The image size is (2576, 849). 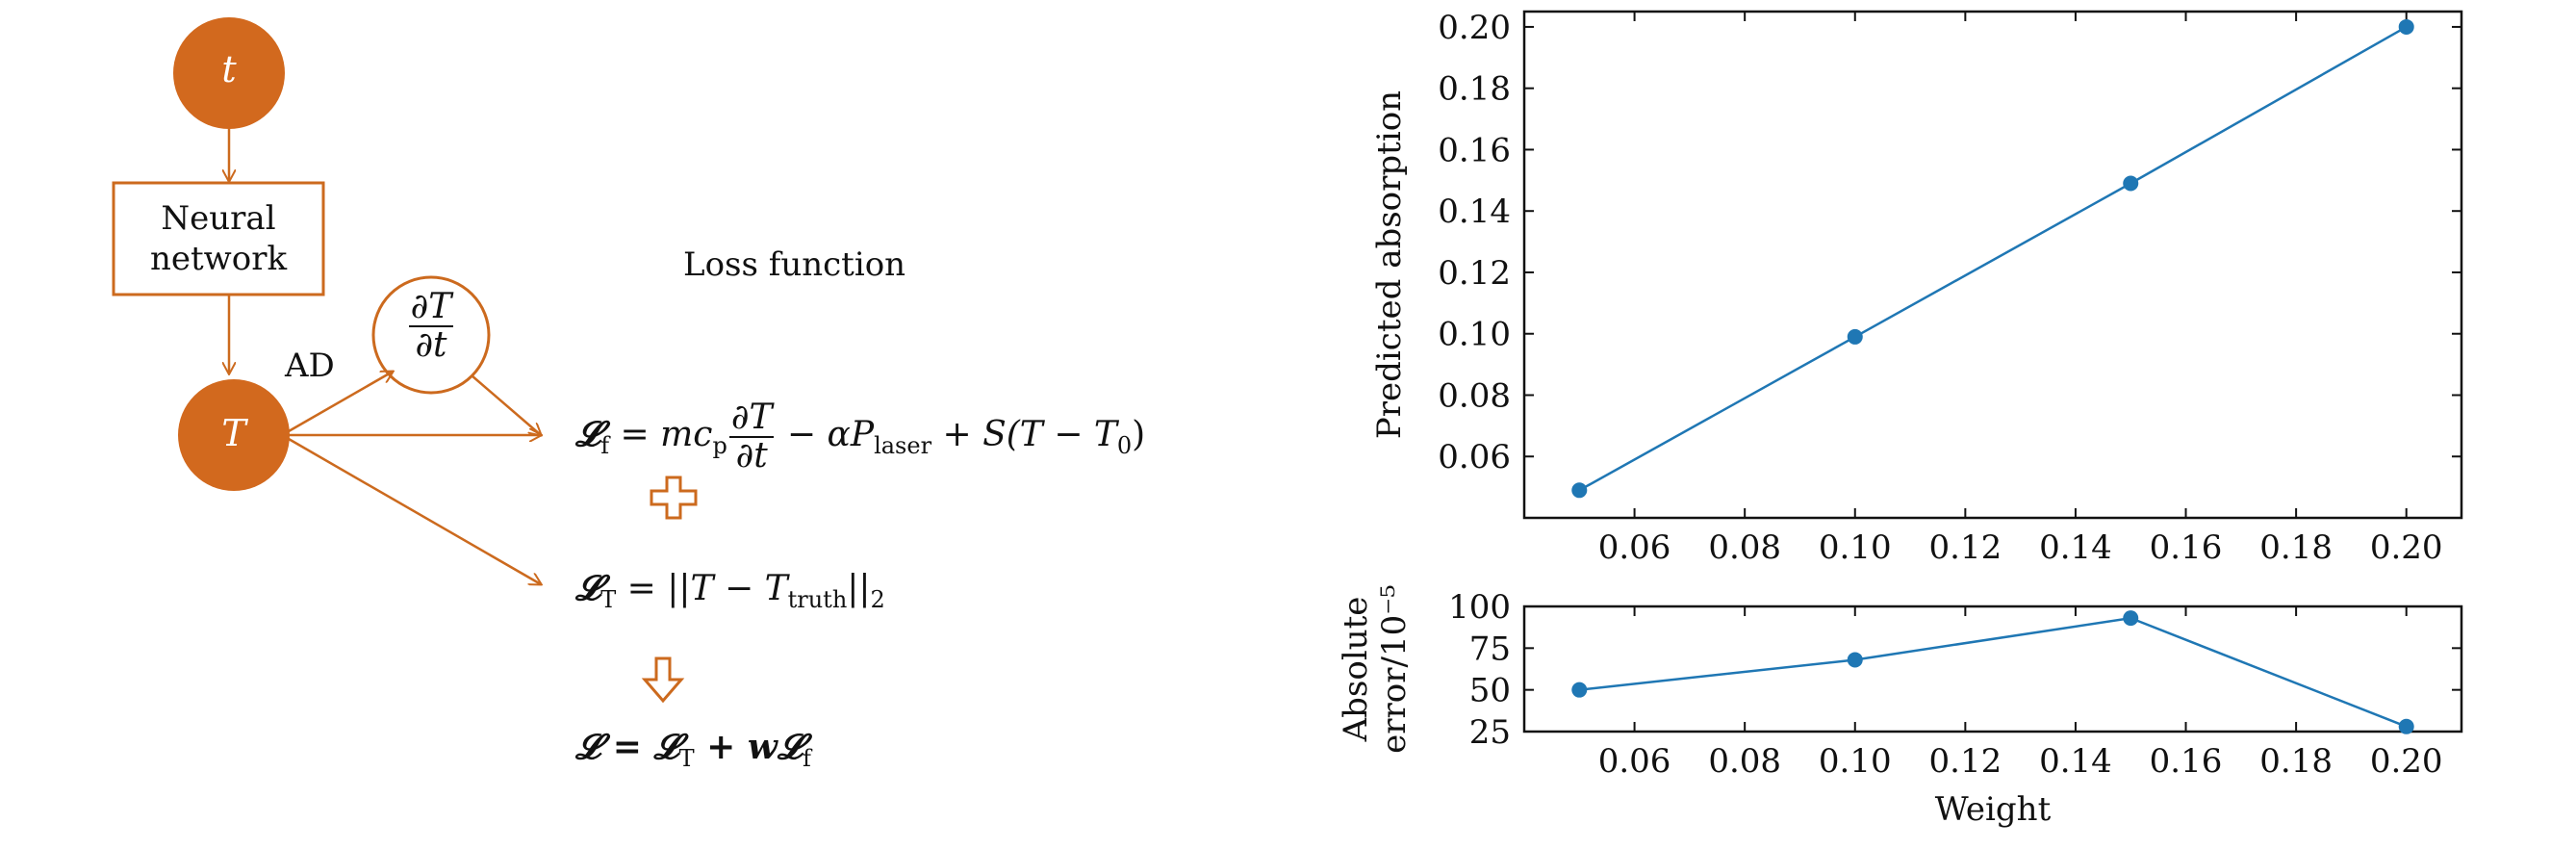 What do you see at coordinates (719, 445) in the screenshot?
I see `lf-cp-sub: p` at bounding box center [719, 445].